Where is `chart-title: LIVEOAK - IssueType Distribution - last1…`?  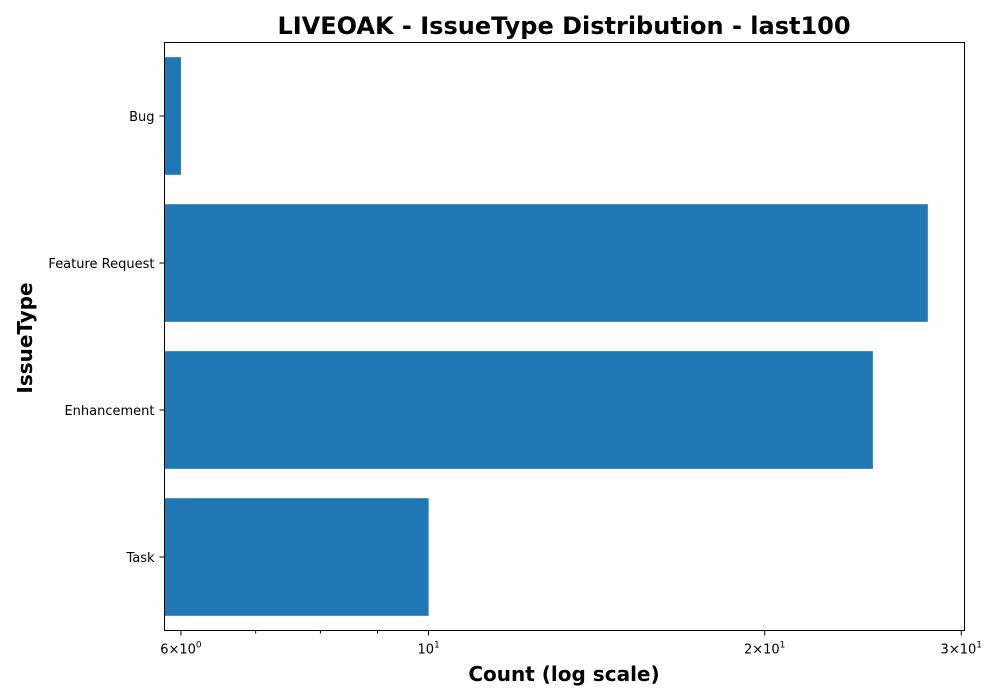
chart-title: LIVEOAK - IssueType Distribution - last1… is located at coordinates (563, 26).